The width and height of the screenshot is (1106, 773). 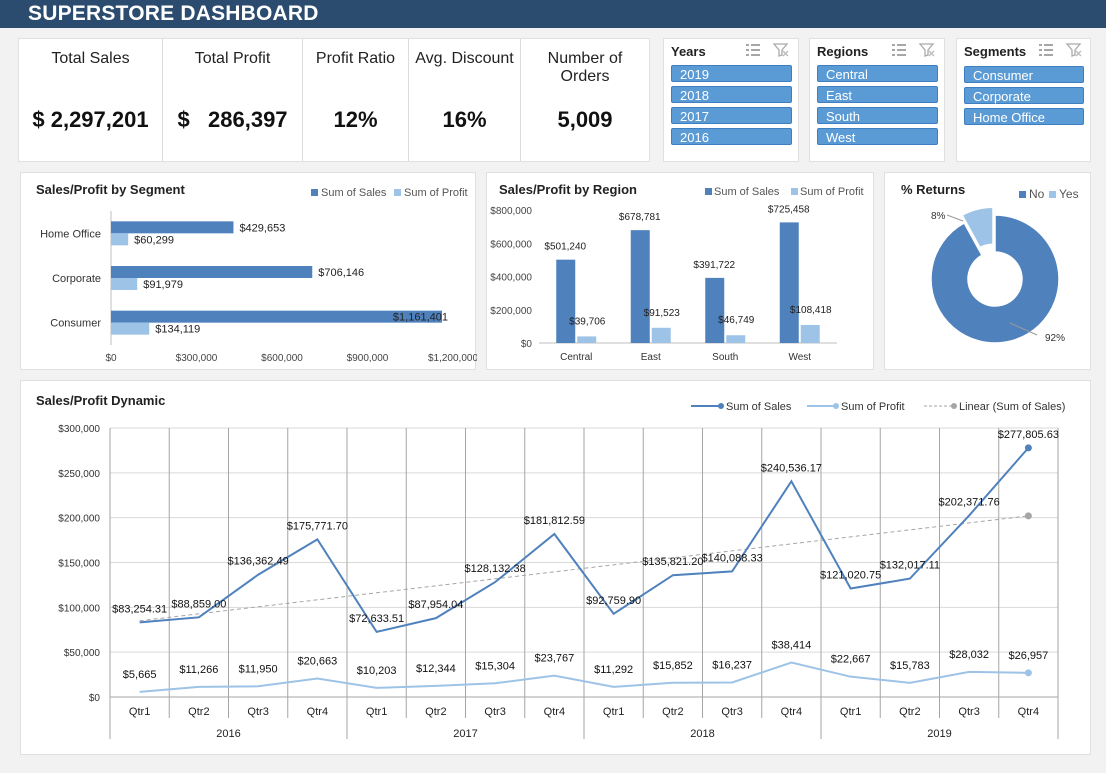 What do you see at coordinates (79, 474) in the screenshot?
I see `y-tick-label: $250,000` at bounding box center [79, 474].